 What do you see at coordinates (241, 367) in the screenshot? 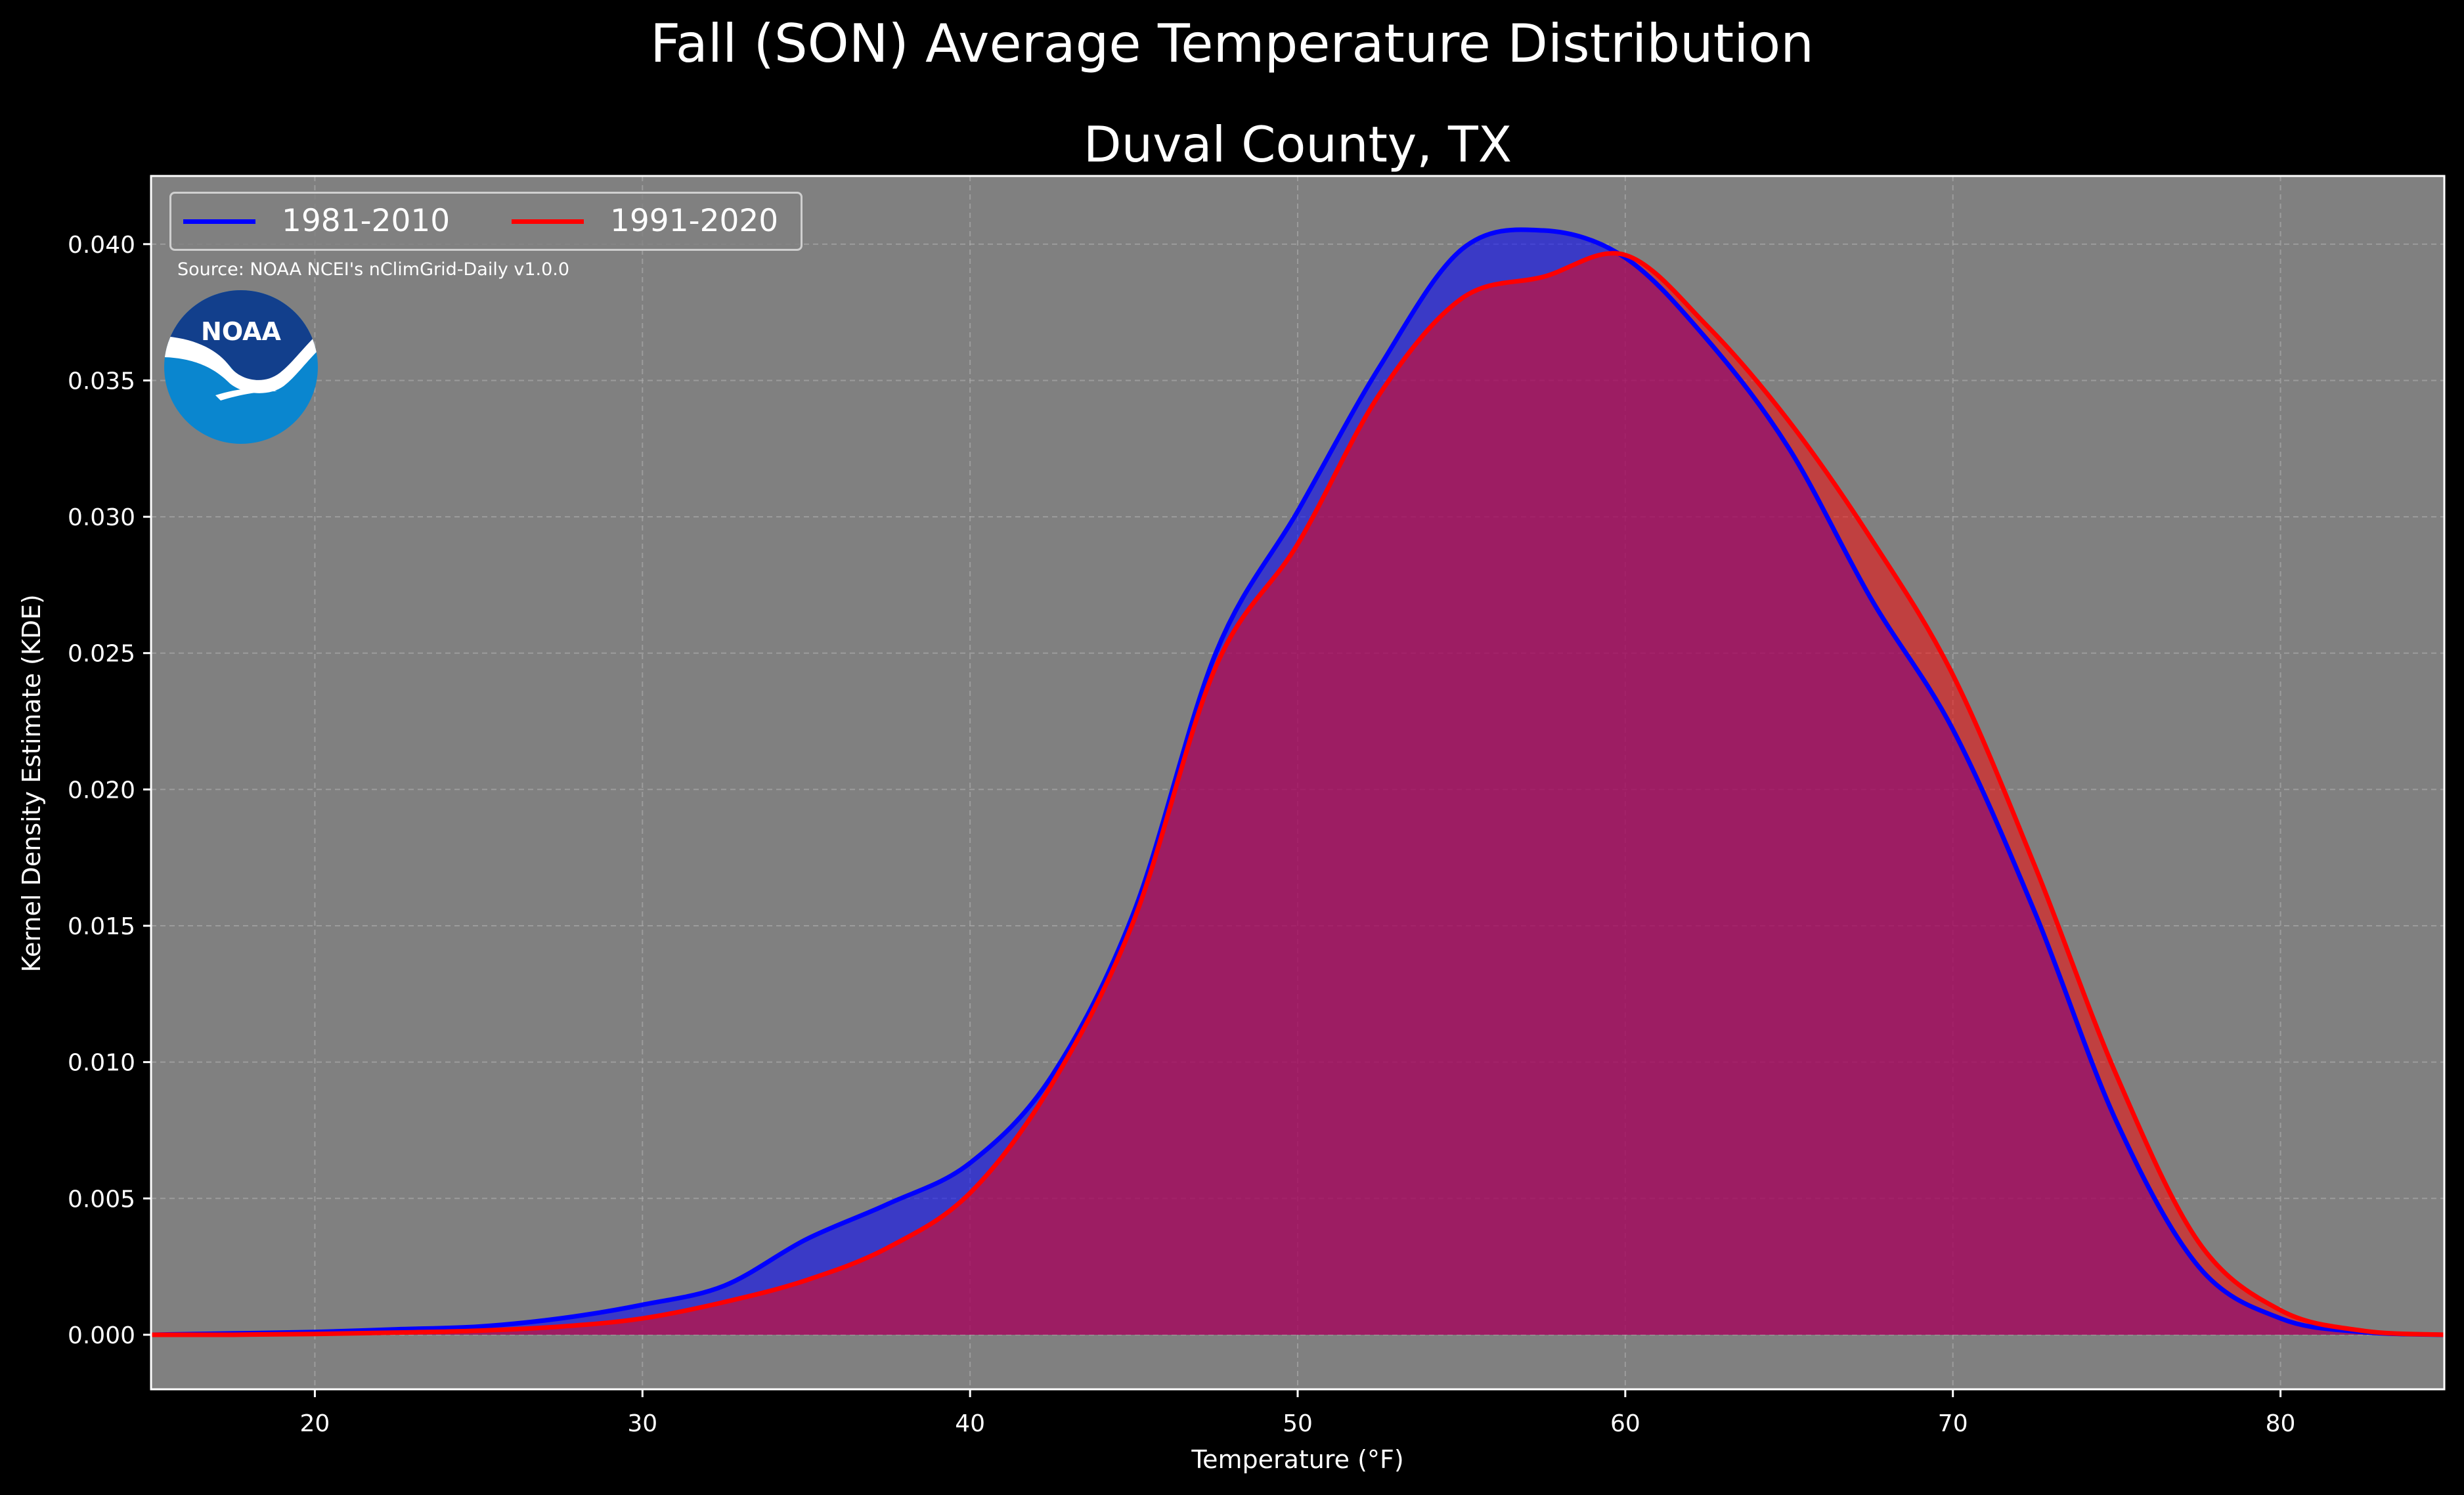
I see `noaa-logo-icon: NOAA` at bounding box center [241, 367].